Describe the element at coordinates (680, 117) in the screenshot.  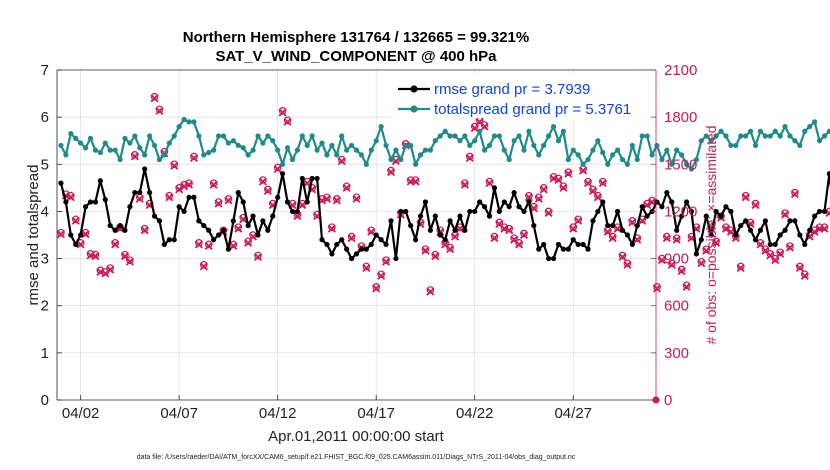
I see `y-right-tick-label: 1800` at that location.